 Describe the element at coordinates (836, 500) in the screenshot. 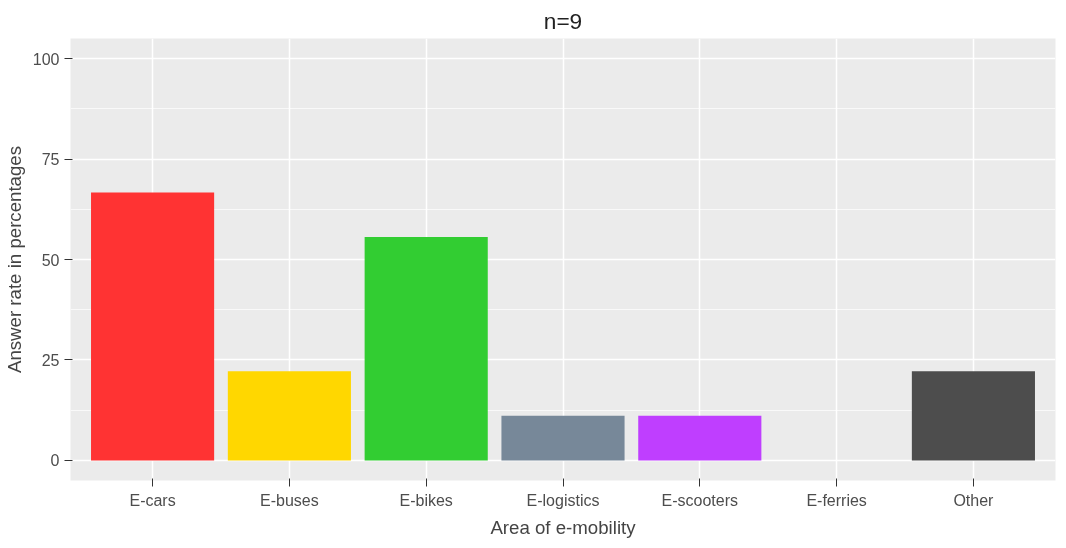

I see `x-tick-label: E-ferries` at that location.